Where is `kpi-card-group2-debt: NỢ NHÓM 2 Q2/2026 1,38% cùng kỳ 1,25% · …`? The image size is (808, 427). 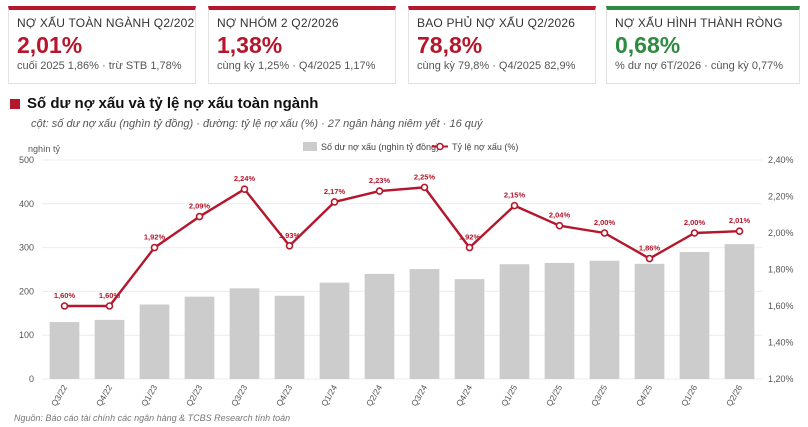 kpi-card-group2-debt: NỢ NHÓM 2 Q2/2026 1,38% cùng kỳ 1,25% · … is located at coordinates (302, 45).